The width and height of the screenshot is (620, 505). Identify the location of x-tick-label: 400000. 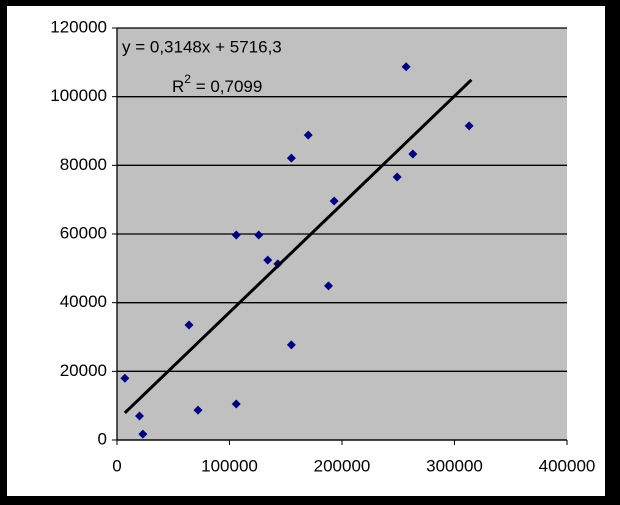
(567, 465).